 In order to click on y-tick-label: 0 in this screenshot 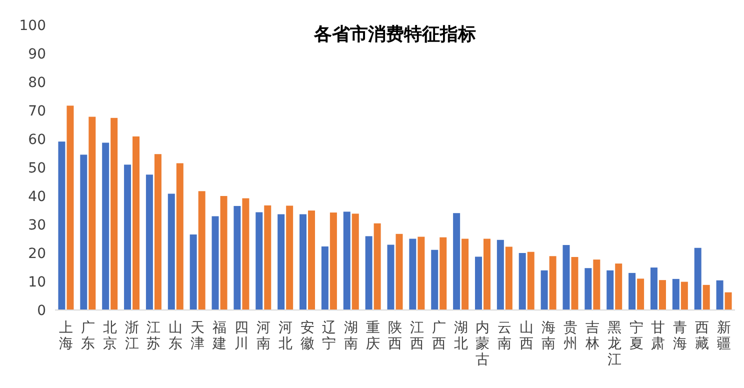, I will do `click(41, 311)`.